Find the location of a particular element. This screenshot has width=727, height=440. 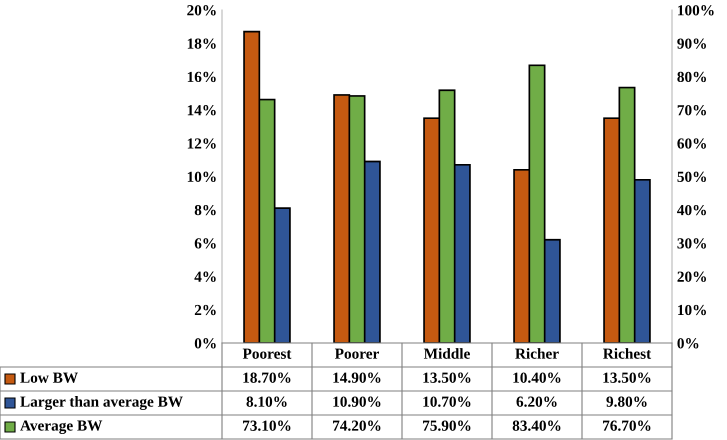

x-tick-label: Middle is located at coordinates (447, 353).